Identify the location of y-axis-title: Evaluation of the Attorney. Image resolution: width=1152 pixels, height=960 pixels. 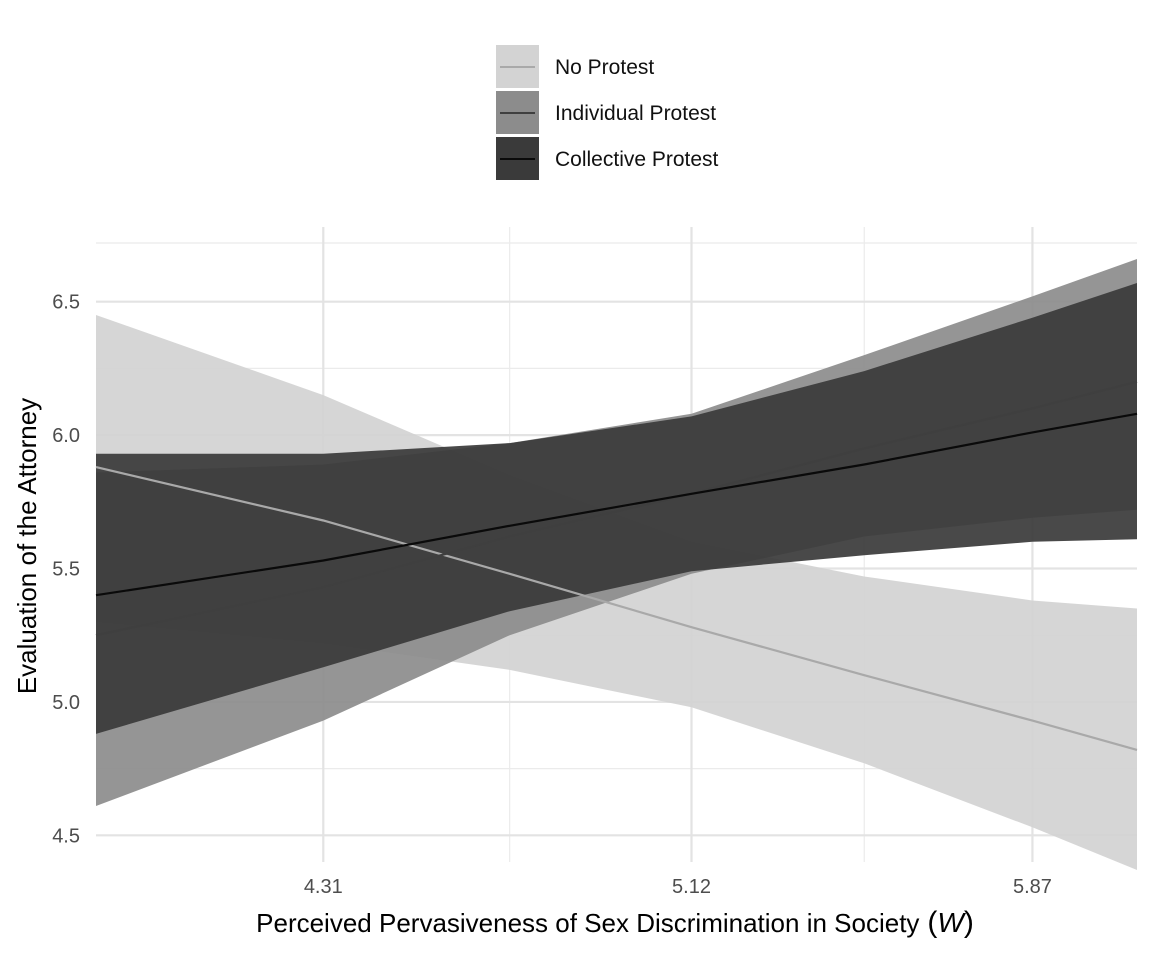
(27, 546).